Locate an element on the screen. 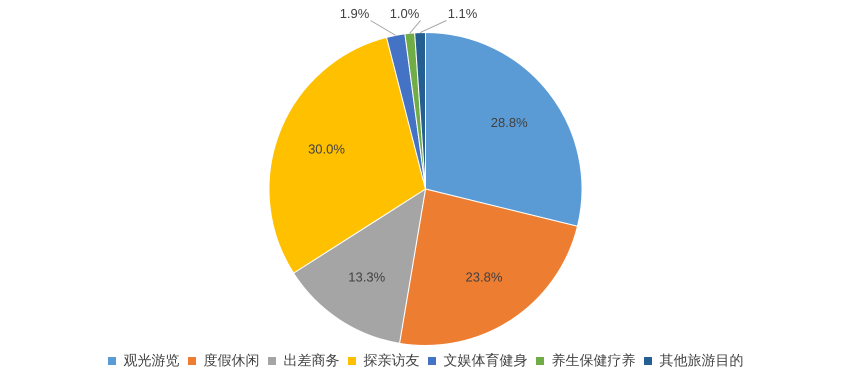 The height and width of the screenshot is (382, 851). legend-label: 文娱体育健身 is located at coordinates (486, 360).